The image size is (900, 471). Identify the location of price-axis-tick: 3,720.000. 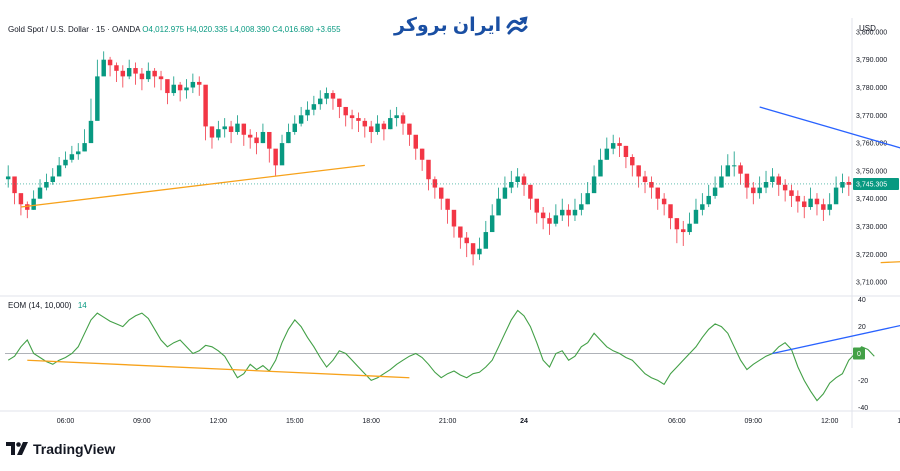
(871, 255).